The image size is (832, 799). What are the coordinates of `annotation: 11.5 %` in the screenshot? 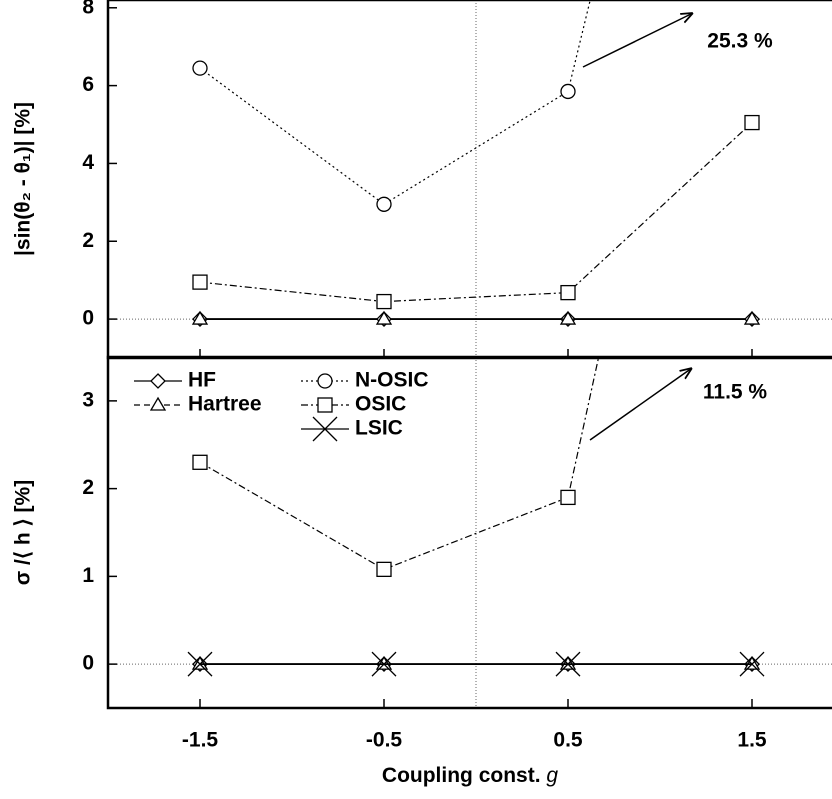 It's located at (735, 392).